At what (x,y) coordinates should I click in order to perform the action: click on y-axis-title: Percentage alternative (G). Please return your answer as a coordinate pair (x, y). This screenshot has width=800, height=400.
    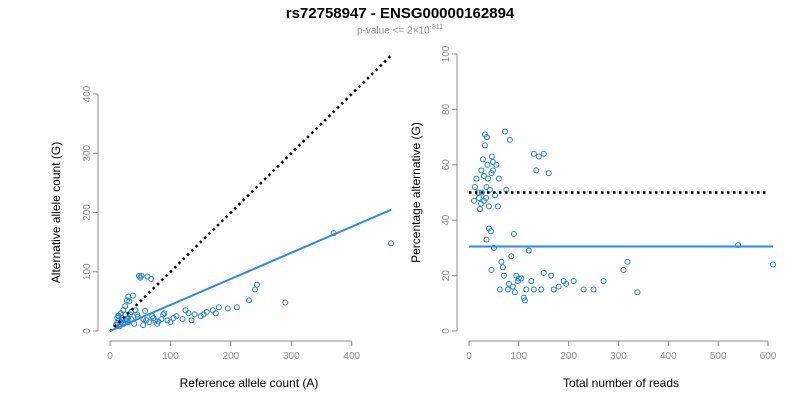
    Looking at the image, I should click on (416, 192).